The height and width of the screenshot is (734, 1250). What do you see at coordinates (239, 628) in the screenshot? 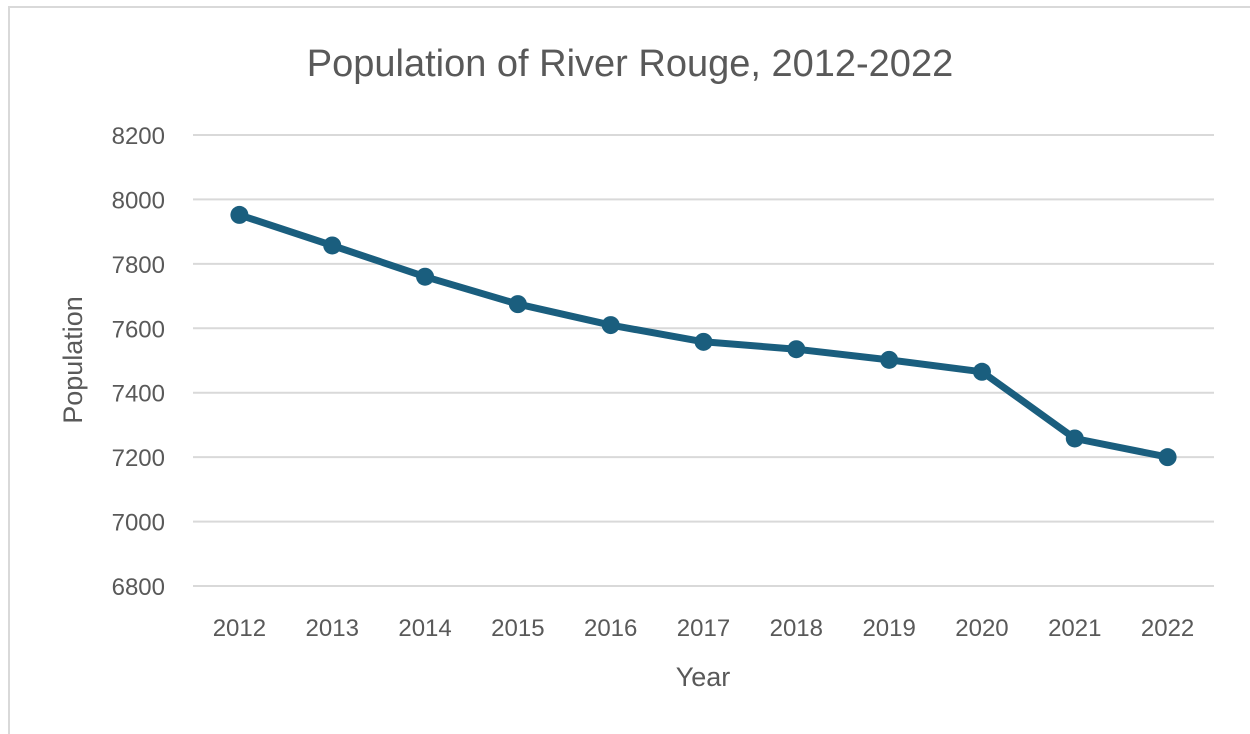
I see `x-tick-label: 2012` at bounding box center [239, 628].